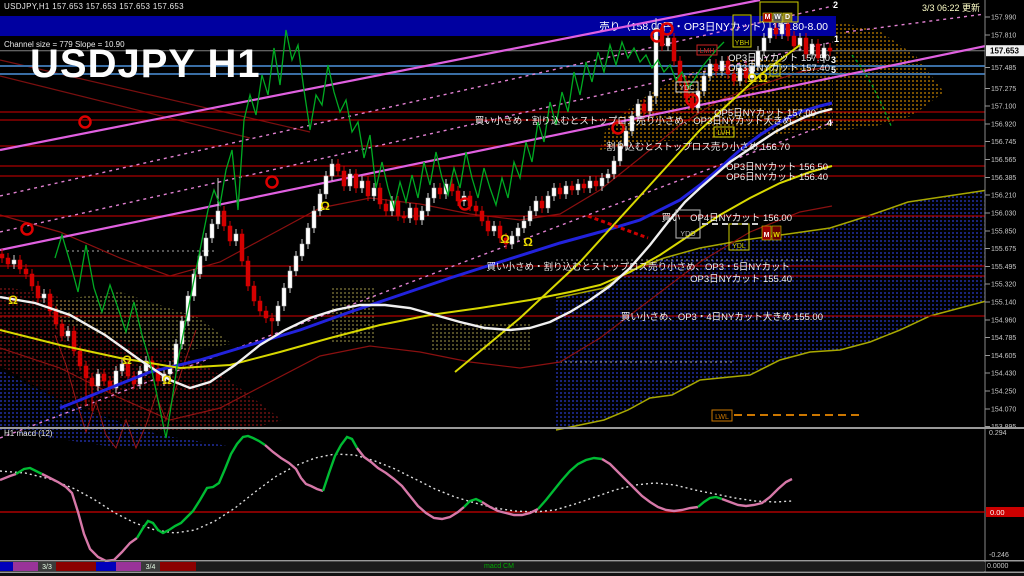 The width and height of the screenshot is (1024, 576). What do you see at coordinates (765, 113) in the screenshot?
I see `chart-text: OP5日NYカット 157.00` at bounding box center [765, 113].